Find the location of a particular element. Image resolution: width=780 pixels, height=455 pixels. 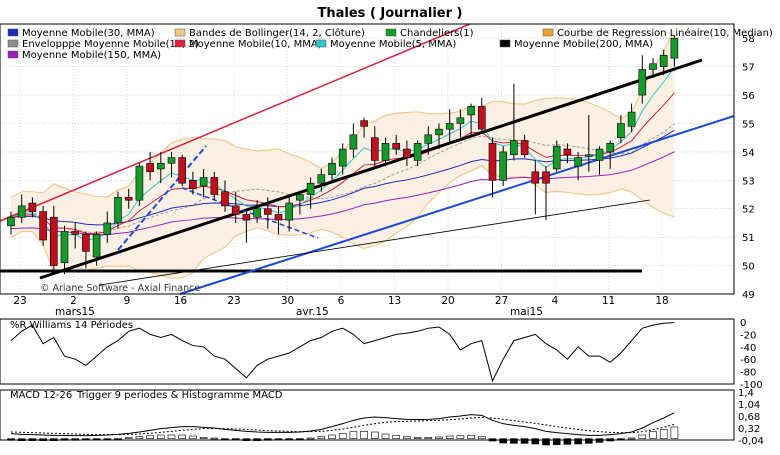

price-tick-label: 49 is located at coordinates (748, 295).